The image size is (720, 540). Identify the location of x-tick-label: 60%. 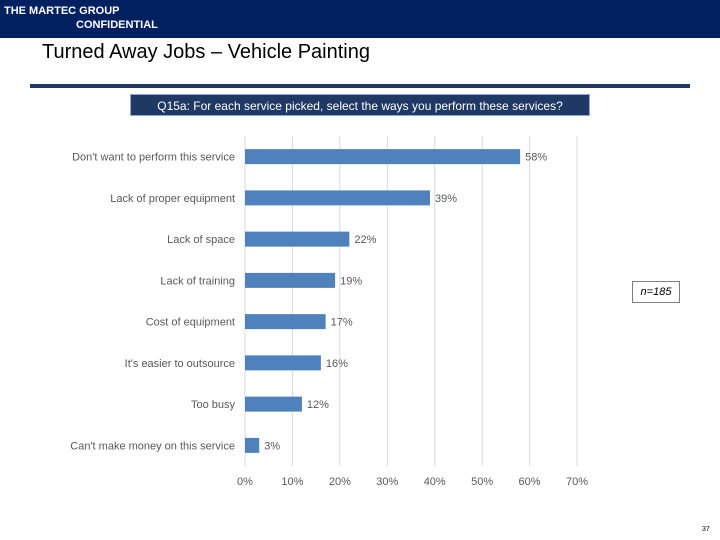
(530, 482).